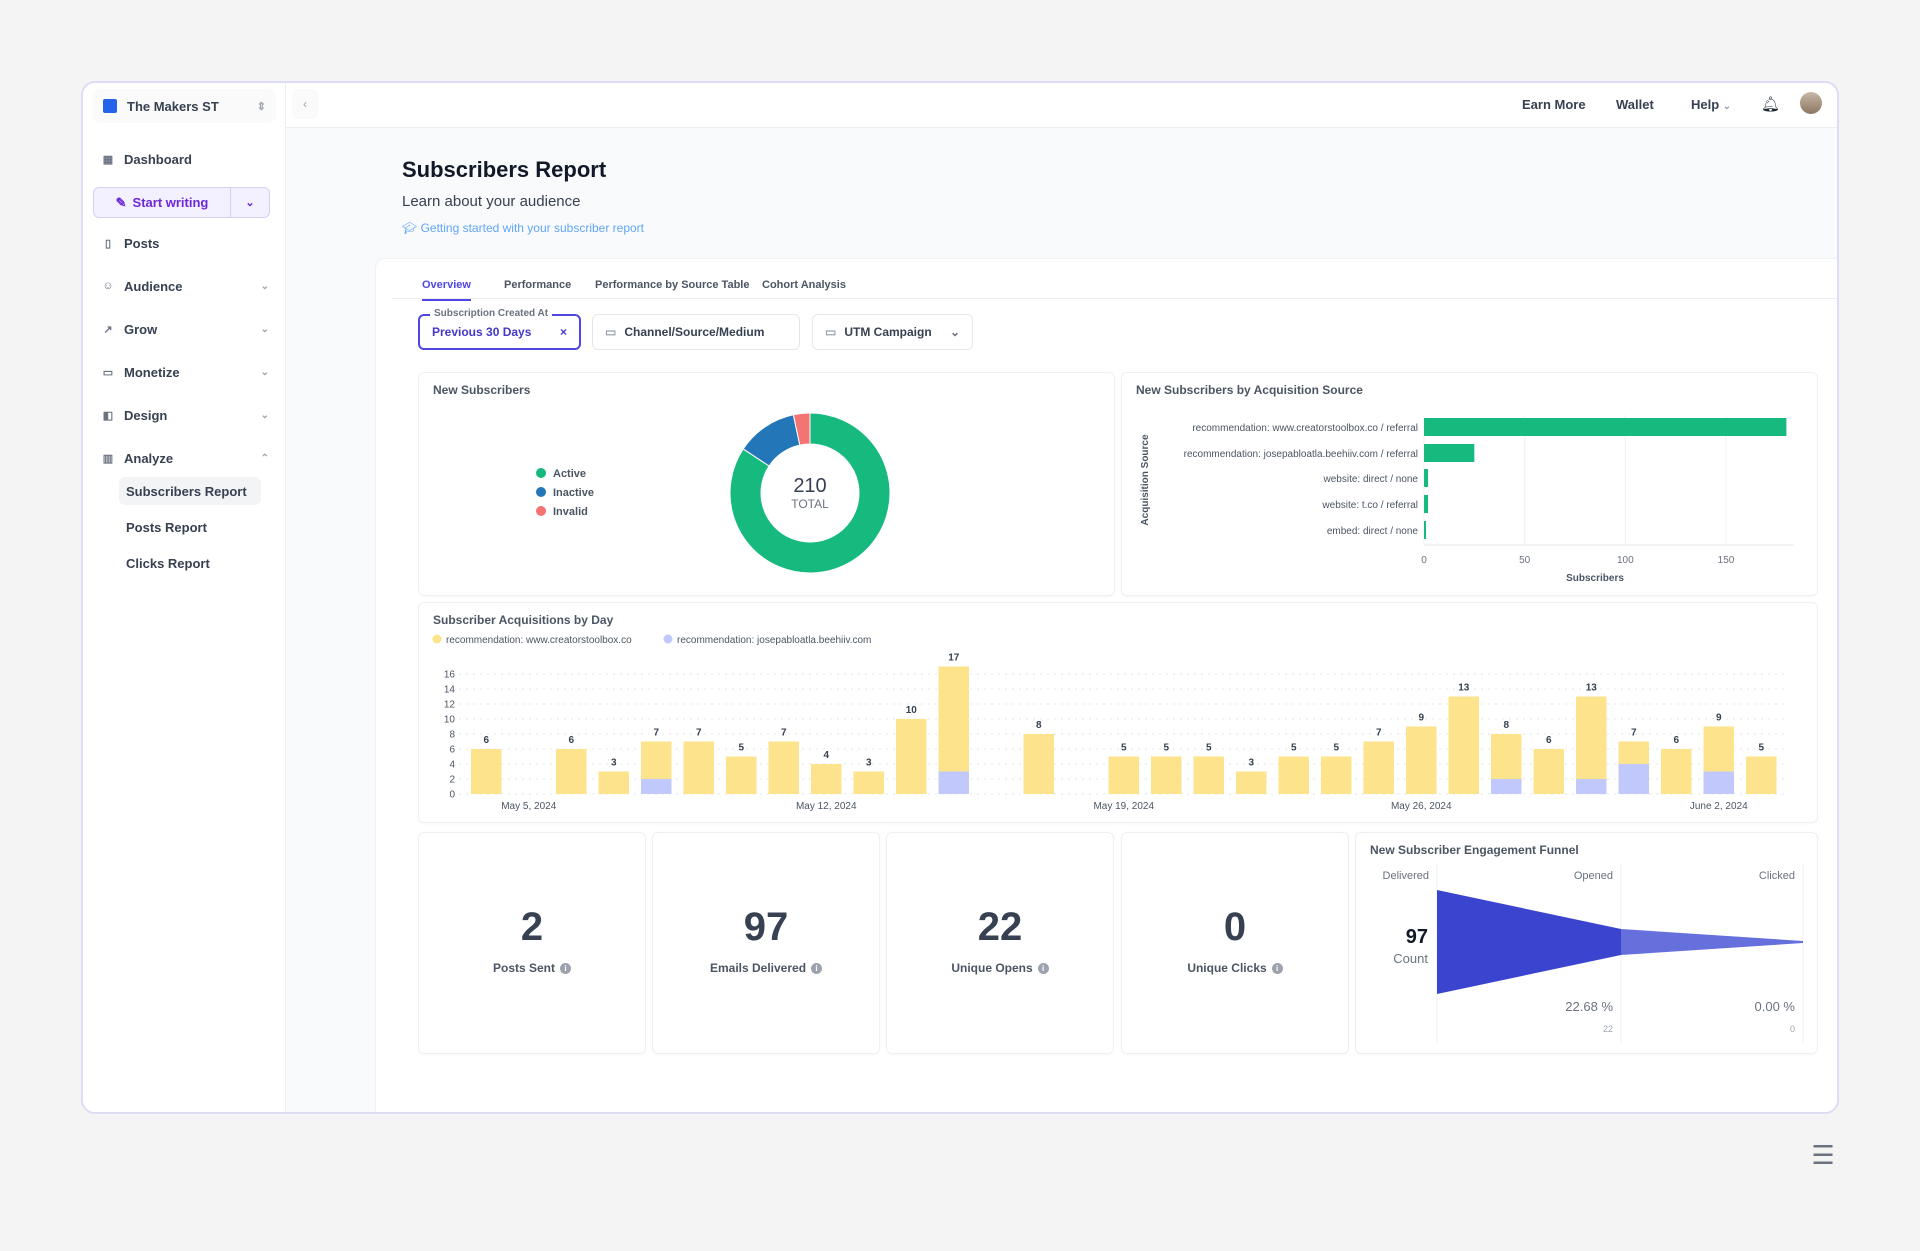 The image size is (1920, 1251). What do you see at coordinates (1625, 560) in the screenshot?
I see `x-tick-label: 100` at bounding box center [1625, 560].